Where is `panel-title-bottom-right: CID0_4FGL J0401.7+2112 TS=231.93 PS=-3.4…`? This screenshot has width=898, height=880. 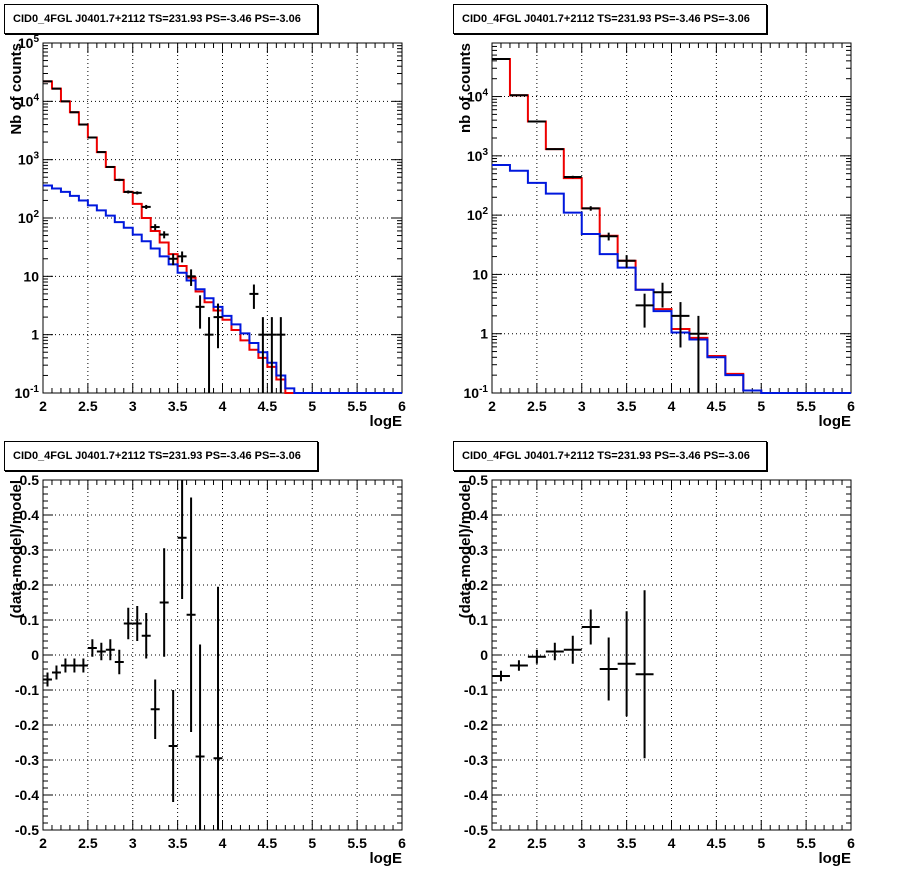
panel-title-bottom-right: CID0_4FGL J0401.7+2112 TS=231.93 PS=-3.4… is located at coordinates (610, 456).